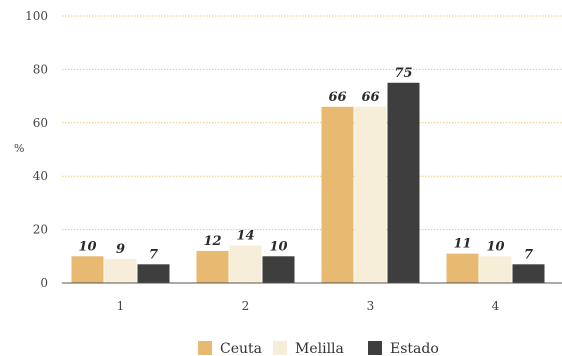 The image size is (562, 356). Describe the element at coordinates (212, 241) in the screenshot. I see `data-label: 12` at that location.